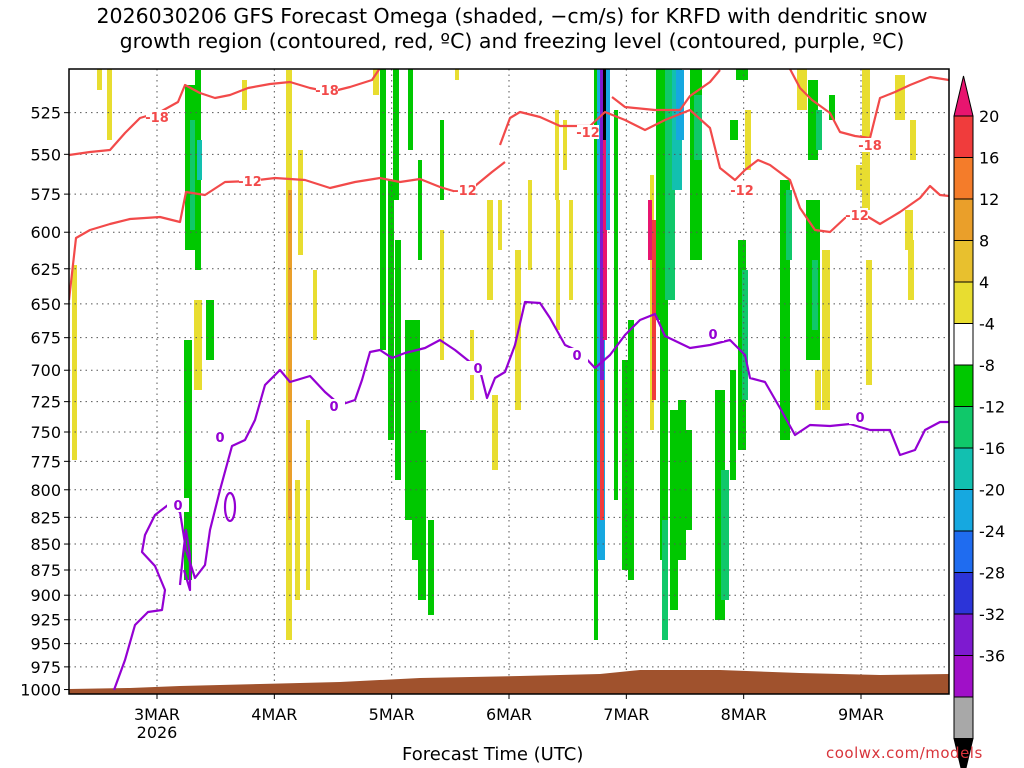  Describe the element at coordinates (45, 667) in the screenshot. I see `y-tick-label: 975` at that location.